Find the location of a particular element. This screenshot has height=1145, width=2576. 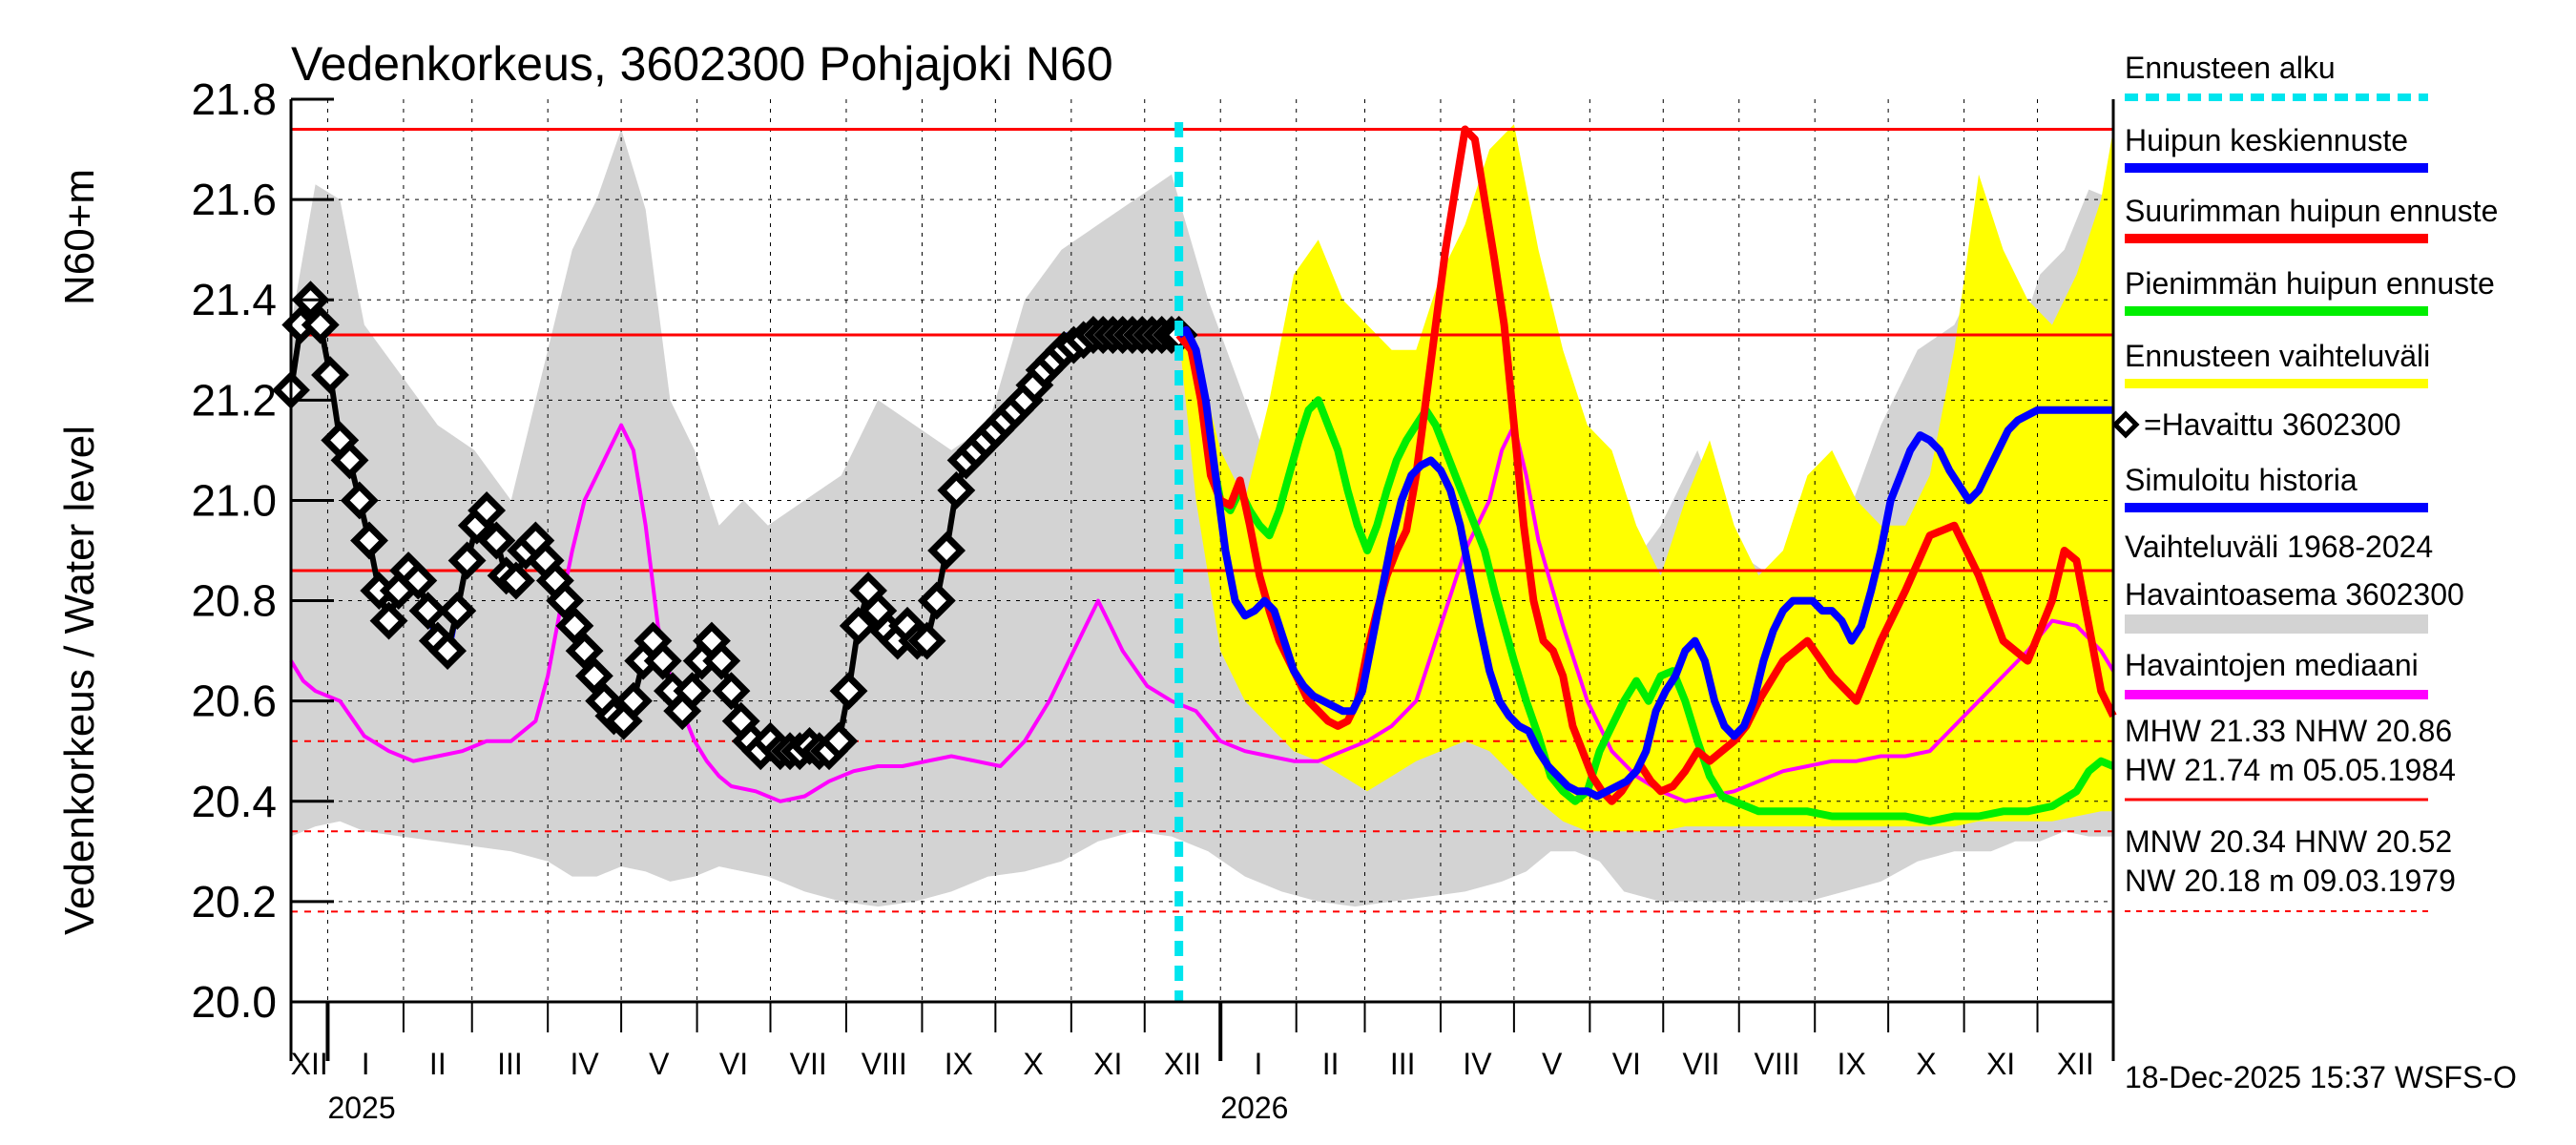

stats-line-4: NW 20.18 m 09.03.1979 is located at coordinates (2290, 881).